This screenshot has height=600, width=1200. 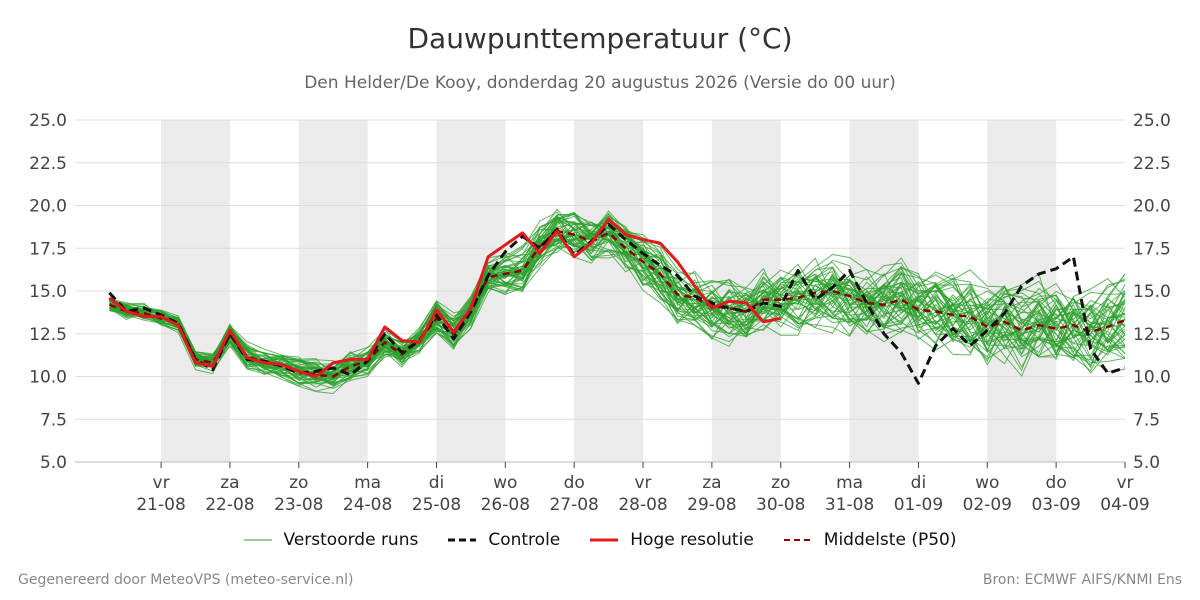 I want to click on x-tick-date-label: 30-08, so click(x=780, y=505).